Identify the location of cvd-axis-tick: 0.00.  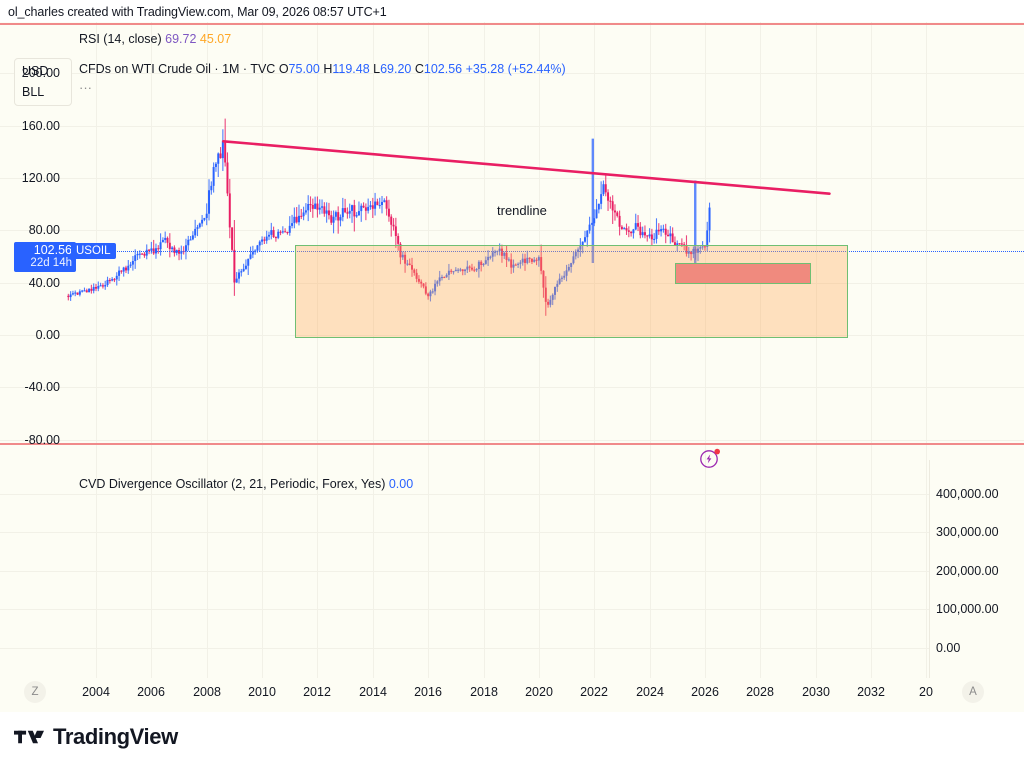
(948, 648).